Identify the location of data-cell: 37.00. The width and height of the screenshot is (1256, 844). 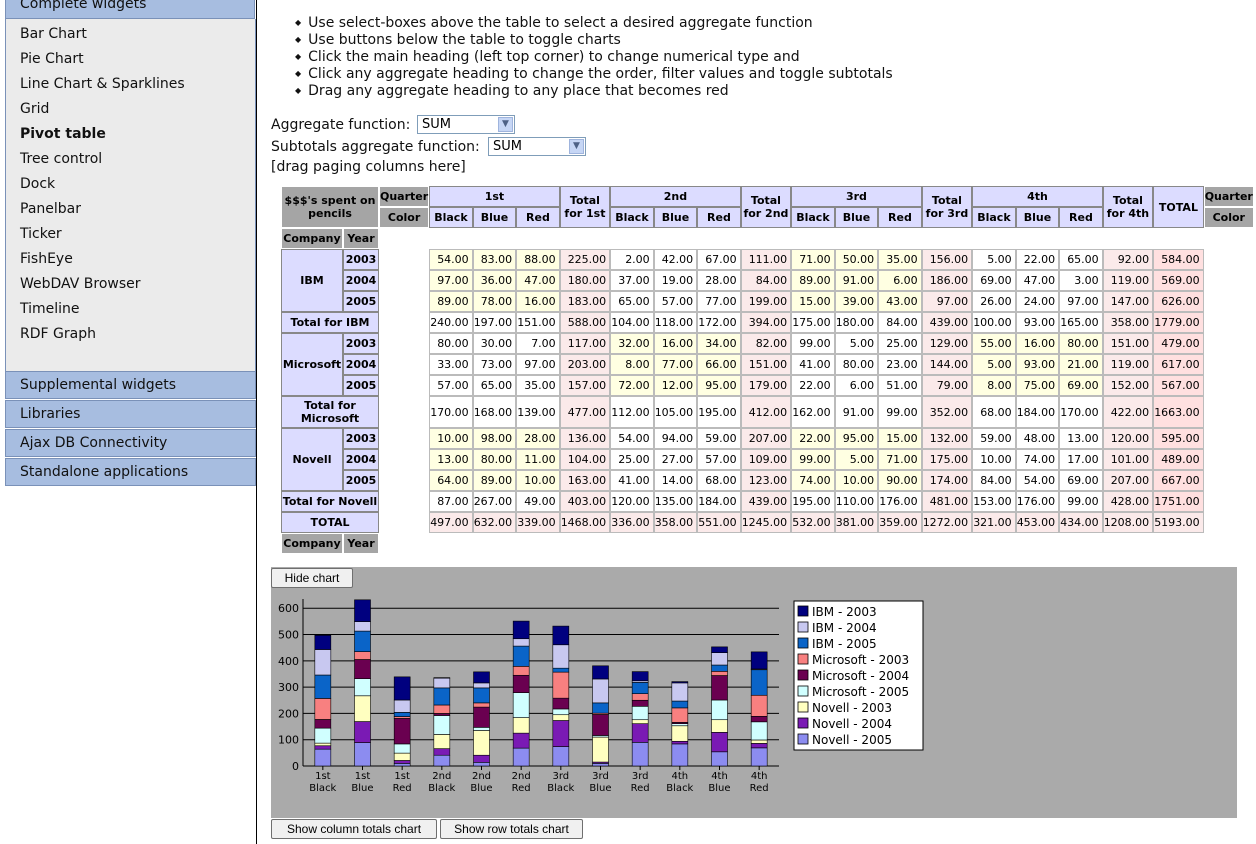
(632, 280).